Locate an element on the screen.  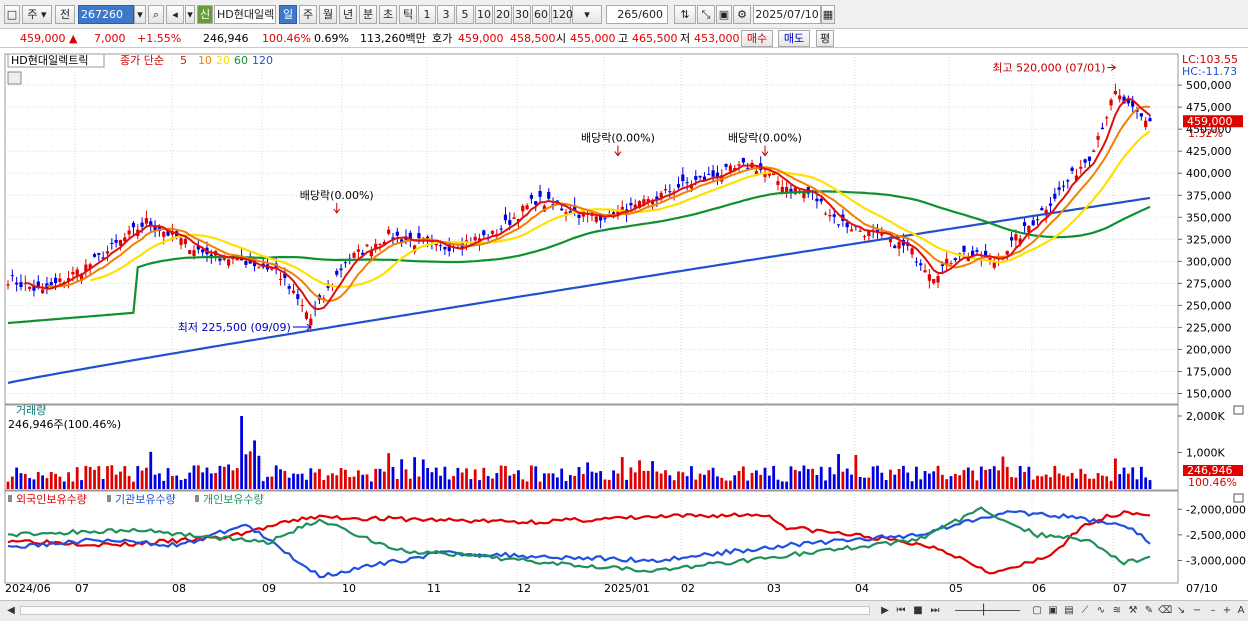
prev-button: 전 is located at coordinates (65, 14).